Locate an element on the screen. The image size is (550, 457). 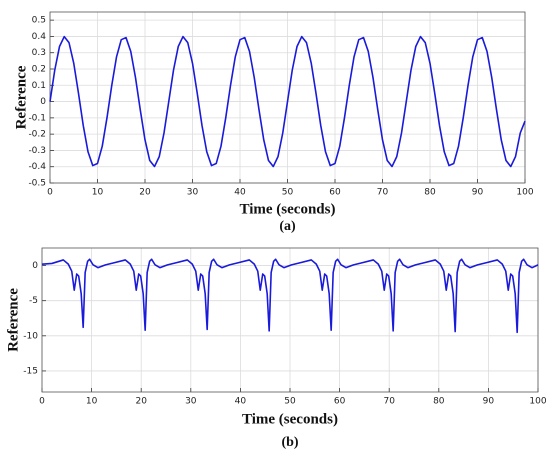
y-tick-label: -15 is located at coordinates (30, 371).